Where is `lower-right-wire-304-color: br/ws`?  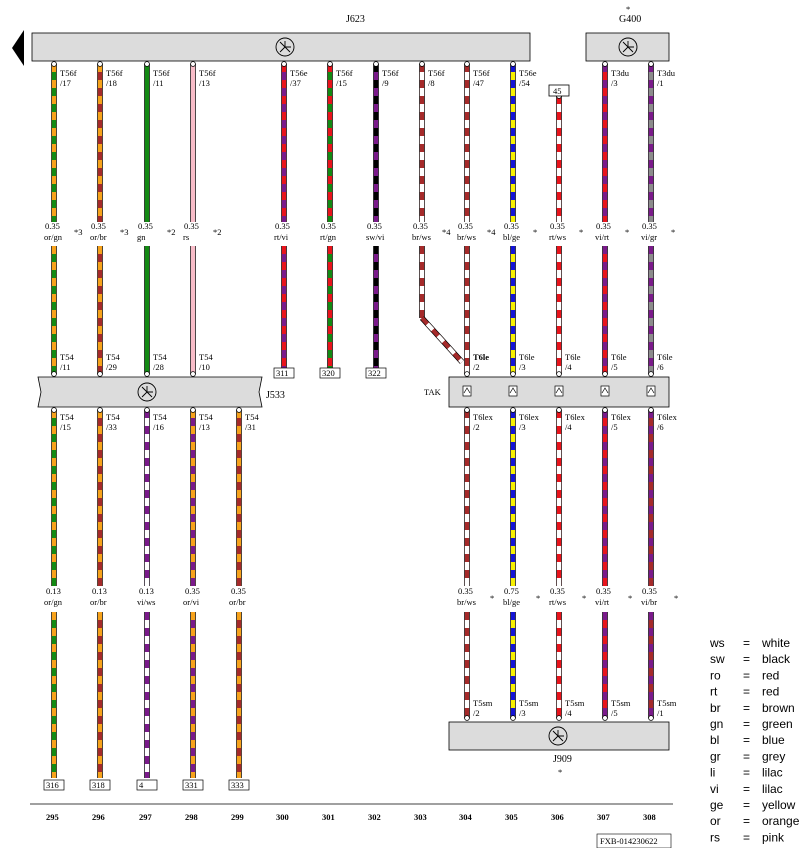 lower-right-wire-304-color: br/ws is located at coordinates (466, 602).